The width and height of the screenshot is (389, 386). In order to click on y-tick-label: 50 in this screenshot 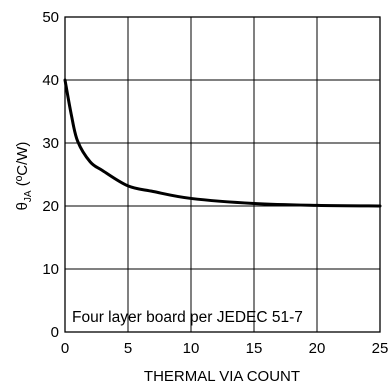, I will do `click(50, 17)`.